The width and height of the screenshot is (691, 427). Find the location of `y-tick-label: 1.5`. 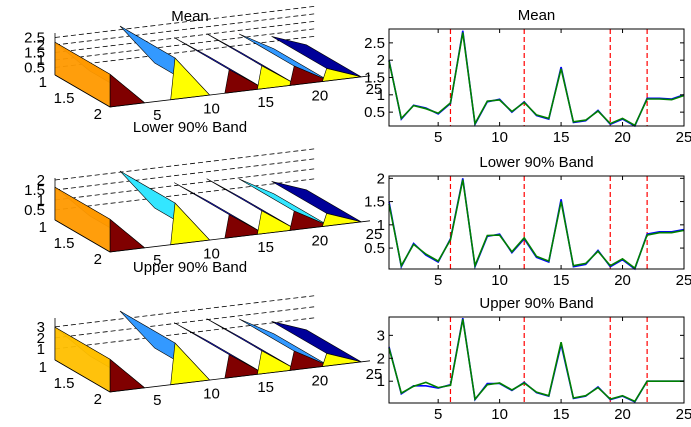

y-tick-label: 1.5 is located at coordinates (374, 202).